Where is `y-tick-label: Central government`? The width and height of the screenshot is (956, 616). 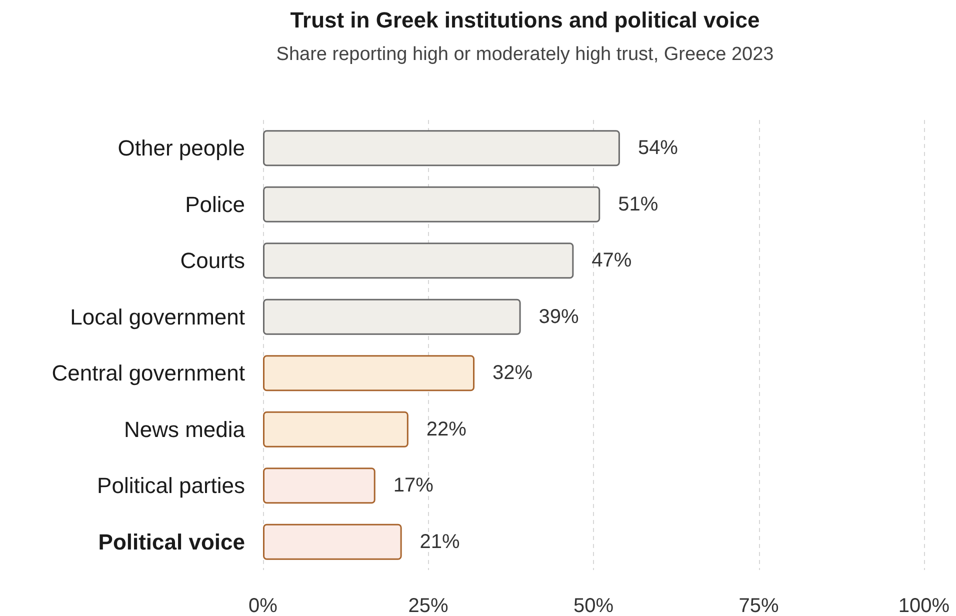 y-tick-label: Central government is located at coordinates (148, 373).